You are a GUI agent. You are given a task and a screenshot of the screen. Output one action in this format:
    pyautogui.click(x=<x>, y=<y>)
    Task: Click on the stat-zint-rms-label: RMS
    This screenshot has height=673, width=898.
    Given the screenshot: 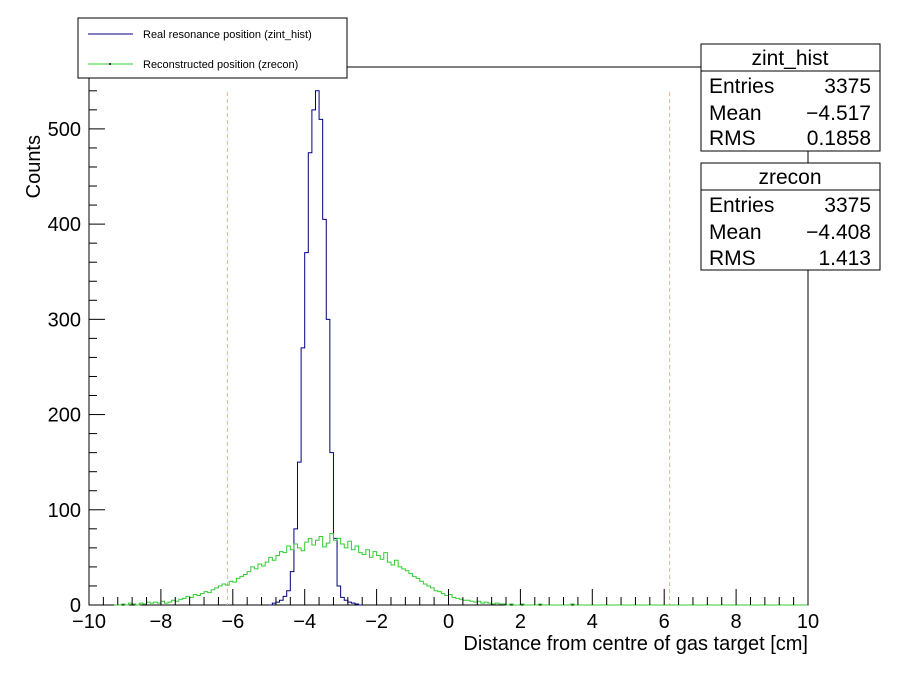 What is the action you would take?
    pyautogui.click(x=732, y=138)
    